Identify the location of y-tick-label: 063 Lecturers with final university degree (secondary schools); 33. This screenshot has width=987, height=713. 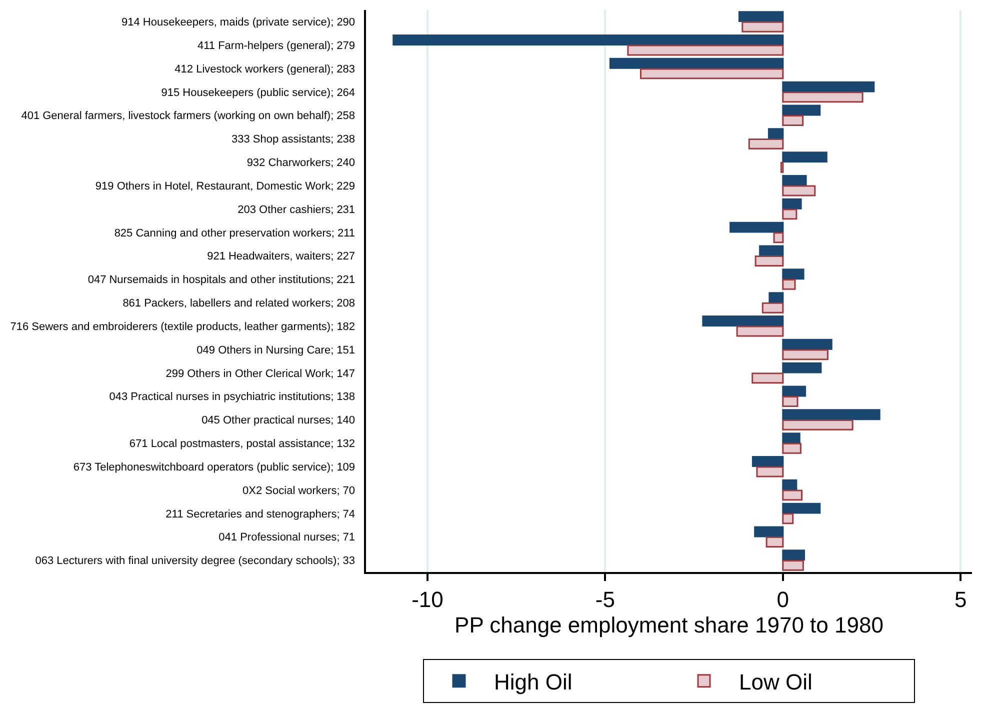
(195, 561).